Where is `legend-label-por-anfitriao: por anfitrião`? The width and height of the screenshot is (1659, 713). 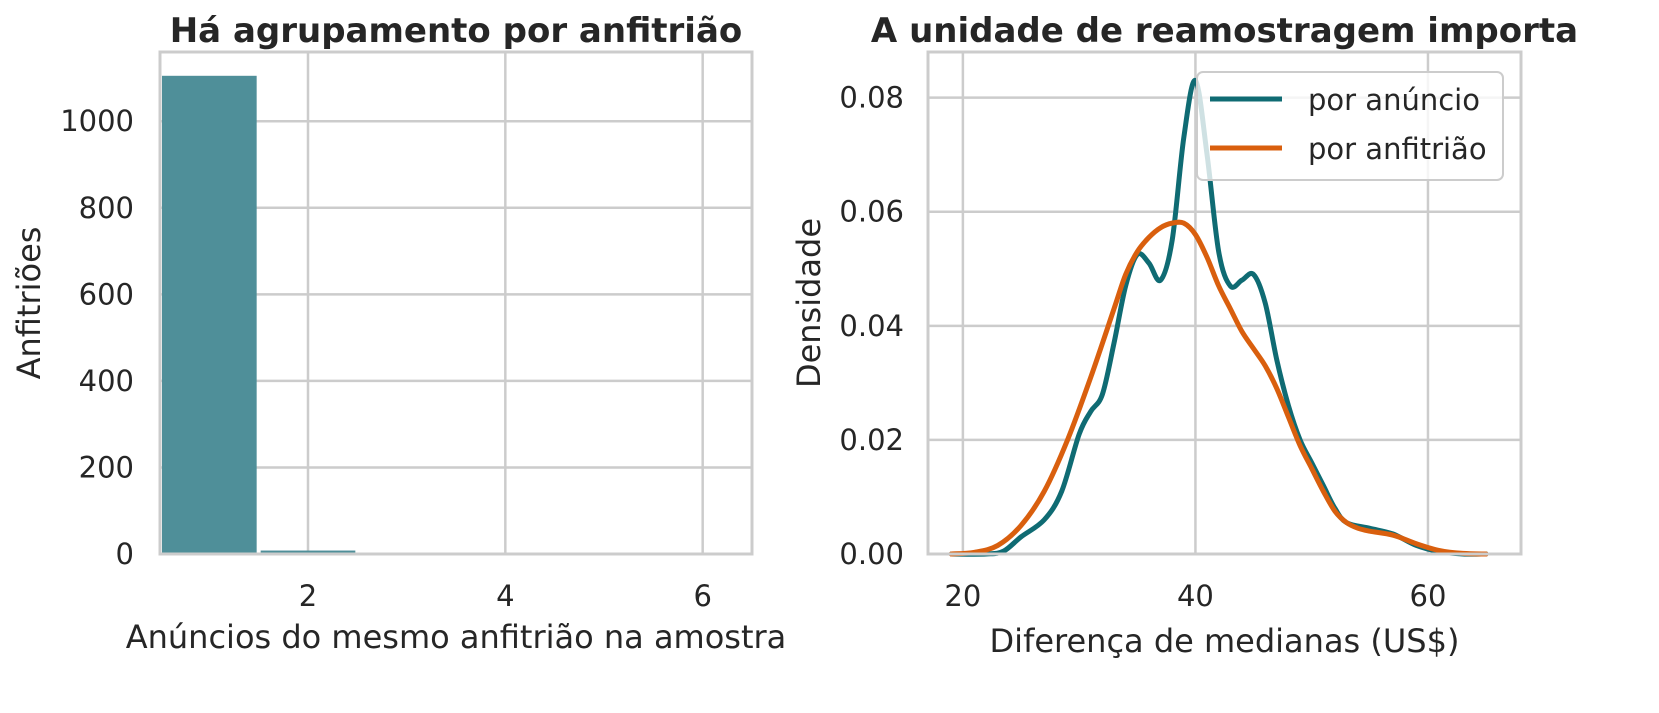 legend-label-por-anfitriao: por anfitrião is located at coordinates (1397, 149).